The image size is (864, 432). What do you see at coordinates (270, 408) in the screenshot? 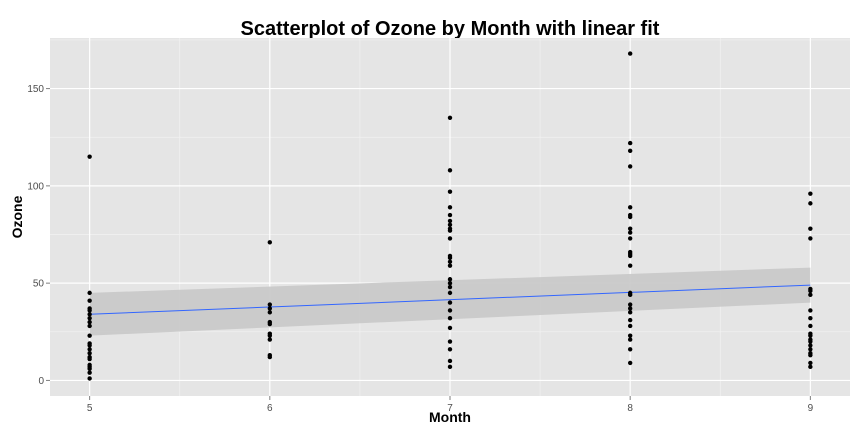
I see `x-tick-label: 6` at bounding box center [270, 408].